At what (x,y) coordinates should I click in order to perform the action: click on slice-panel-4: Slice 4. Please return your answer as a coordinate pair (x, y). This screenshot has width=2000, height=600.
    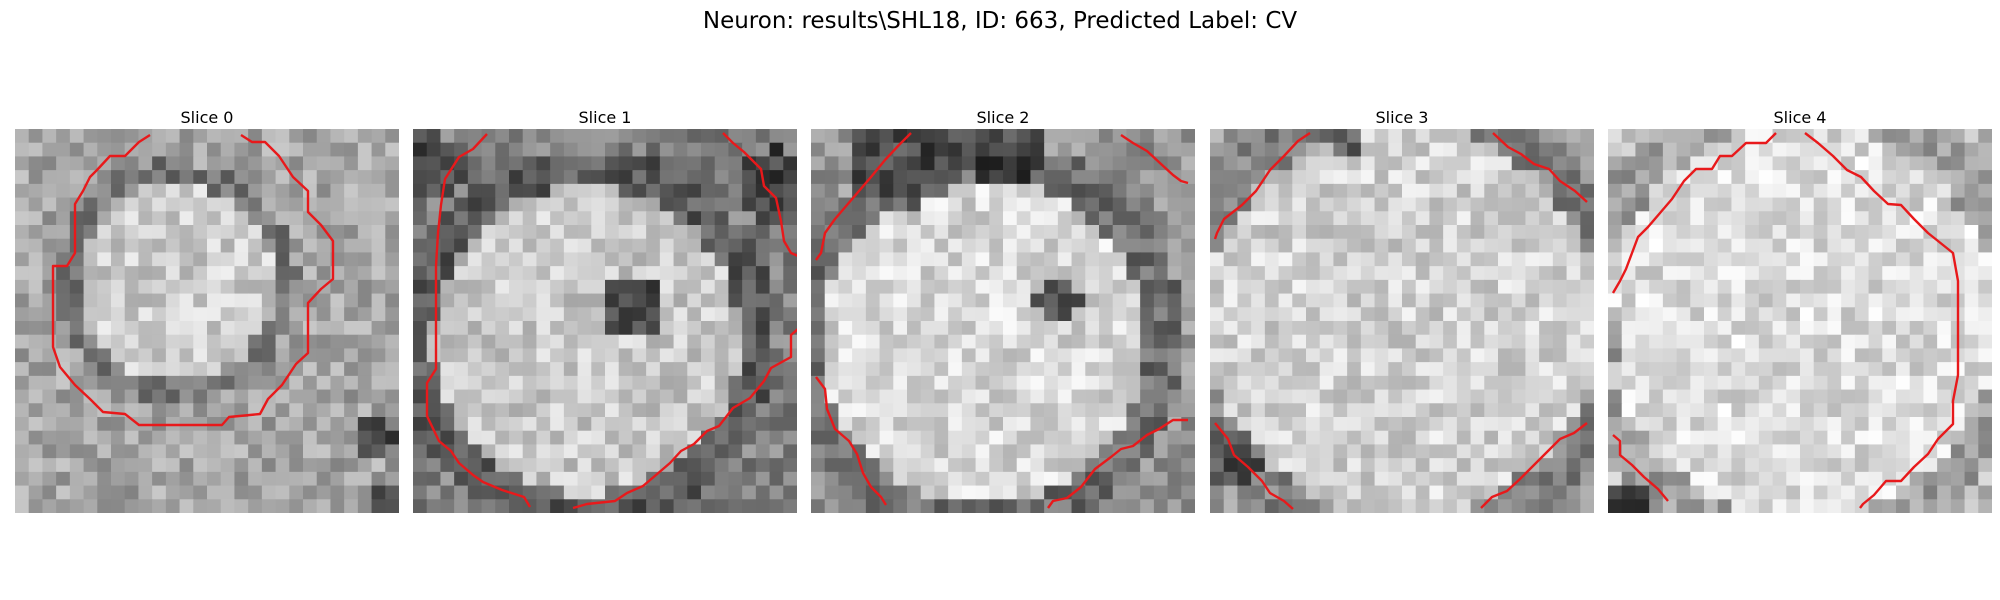
    Looking at the image, I should click on (1800, 310).